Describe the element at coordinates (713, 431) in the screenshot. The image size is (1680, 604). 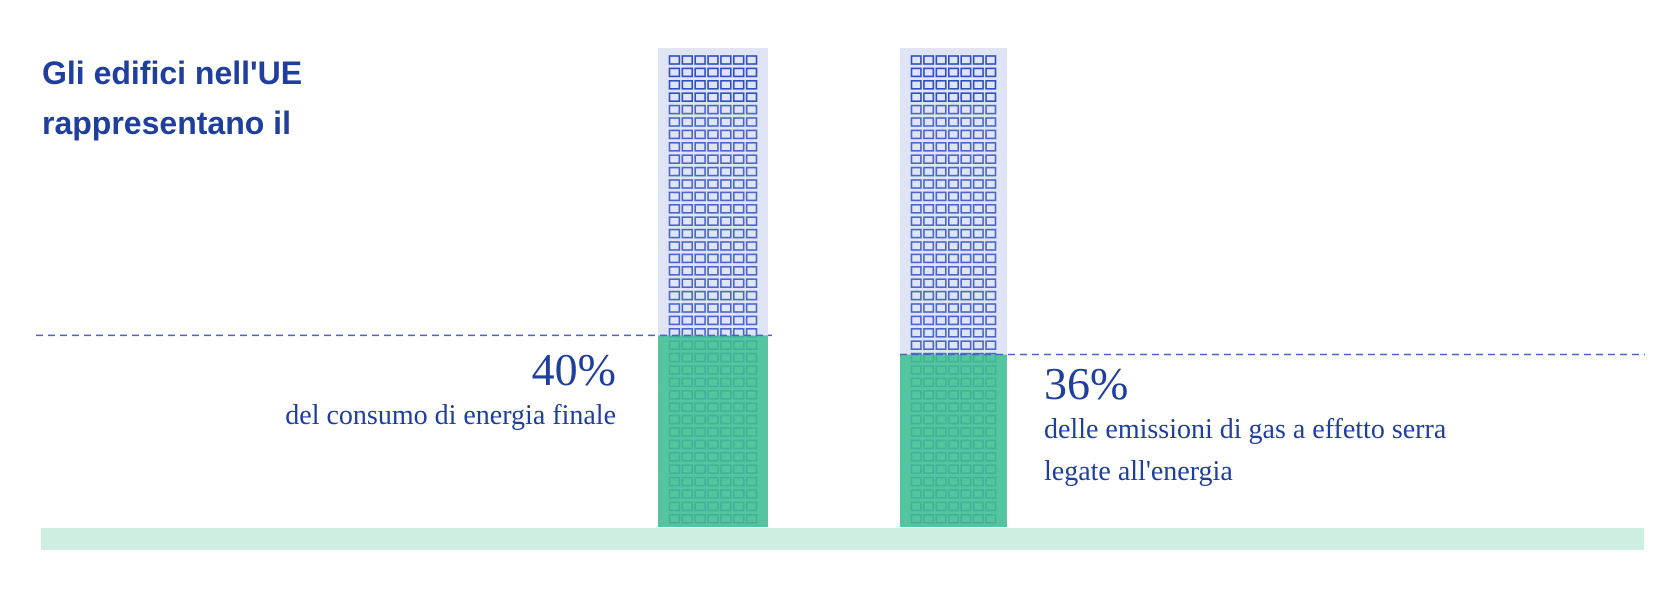
I see `bar` at that location.